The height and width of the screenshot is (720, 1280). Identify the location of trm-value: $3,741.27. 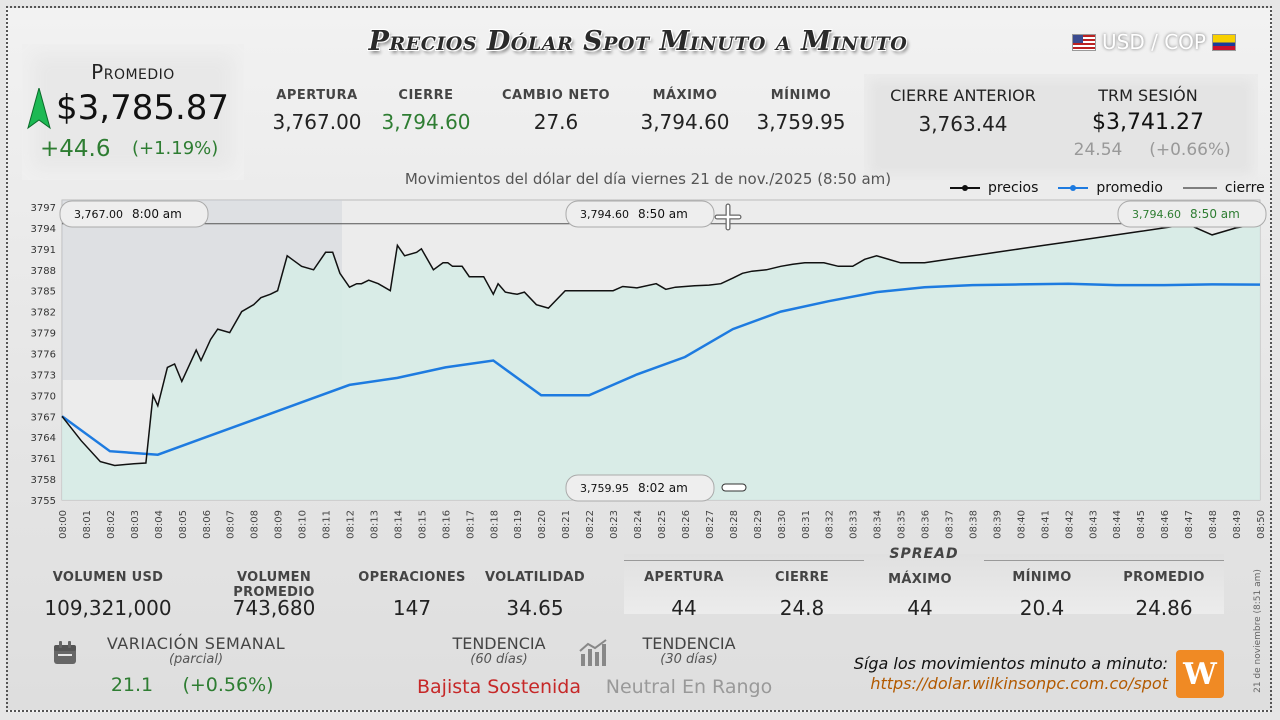
(1148, 122).